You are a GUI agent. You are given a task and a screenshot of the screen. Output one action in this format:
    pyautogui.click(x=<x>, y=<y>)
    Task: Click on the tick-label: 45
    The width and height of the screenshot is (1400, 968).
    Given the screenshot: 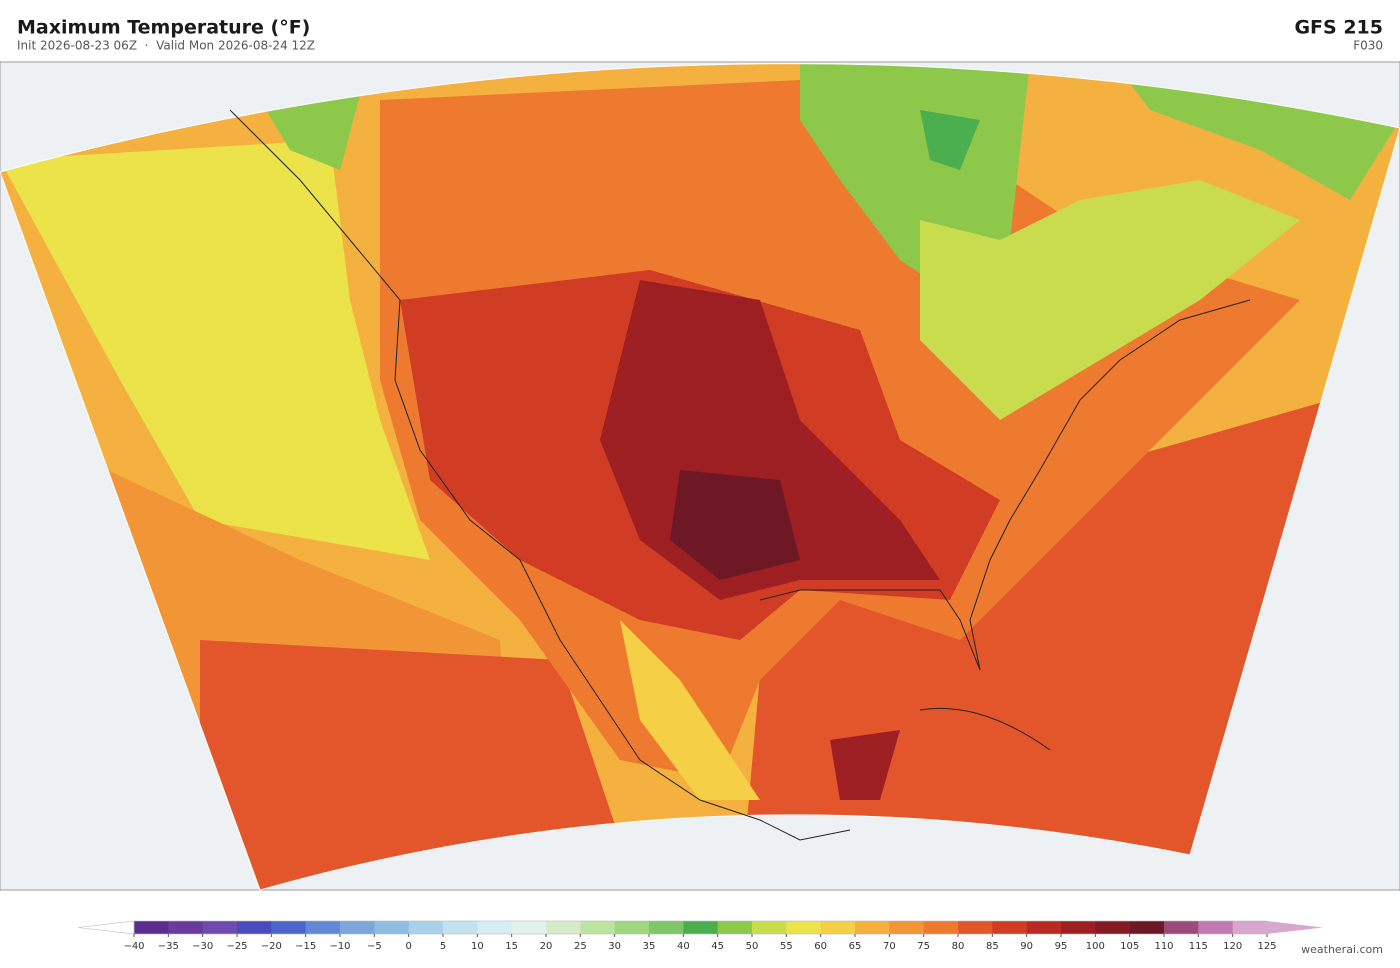 What is the action you would take?
    pyautogui.click(x=717, y=946)
    